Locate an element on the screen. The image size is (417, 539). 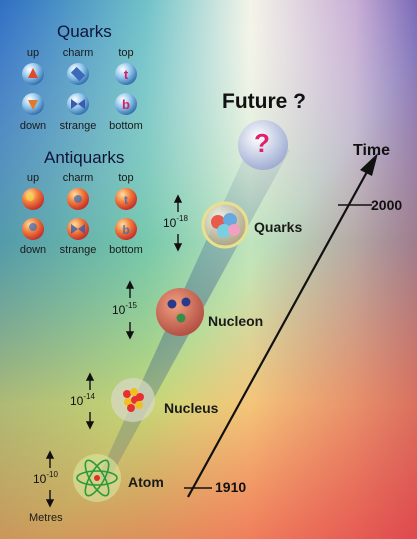
level-name-nucleus: Nucleus is located at coordinates (191, 408).